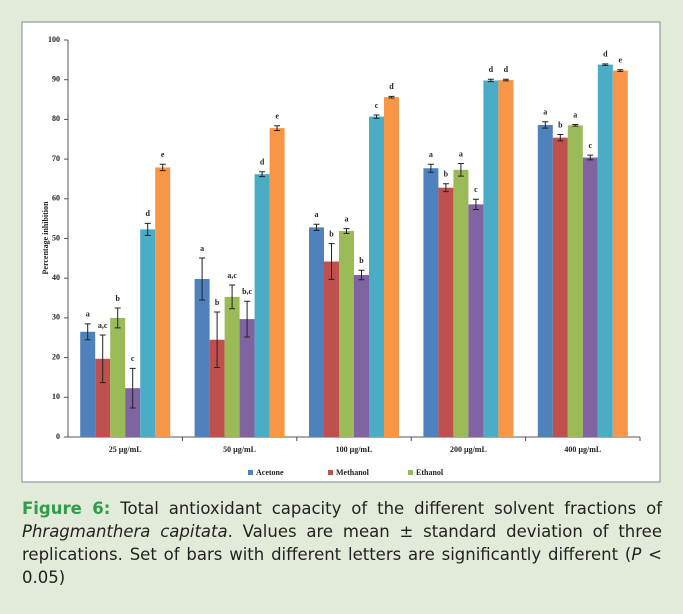 This screenshot has width=683, height=614. What do you see at coordinates (353, 472) in the screenshot?
I see `legend-label: Methanol` at bounding box center [353, 472].